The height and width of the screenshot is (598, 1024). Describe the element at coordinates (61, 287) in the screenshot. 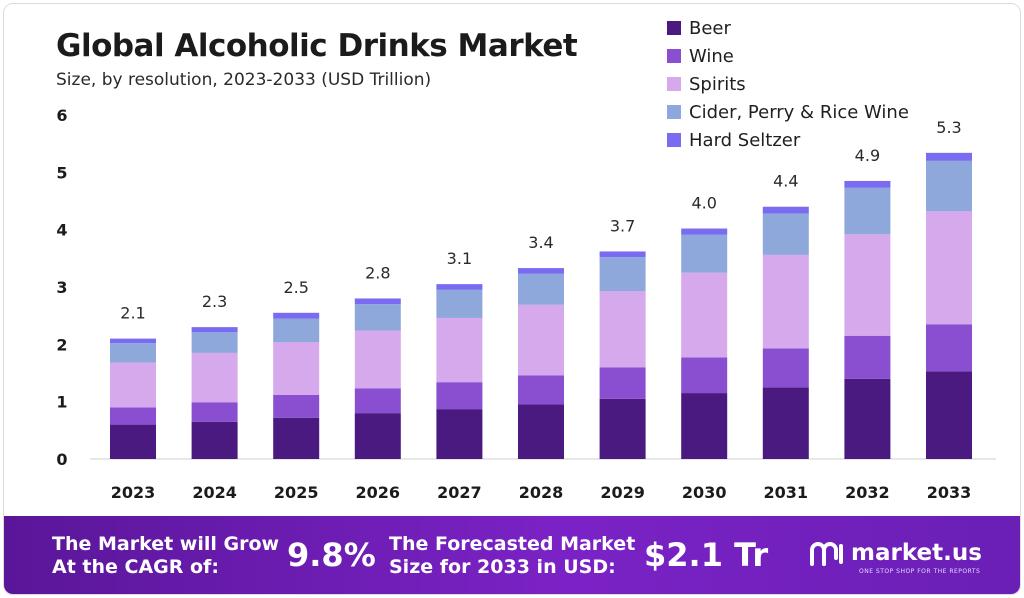

I see `y-tick-label: 3` at that location.